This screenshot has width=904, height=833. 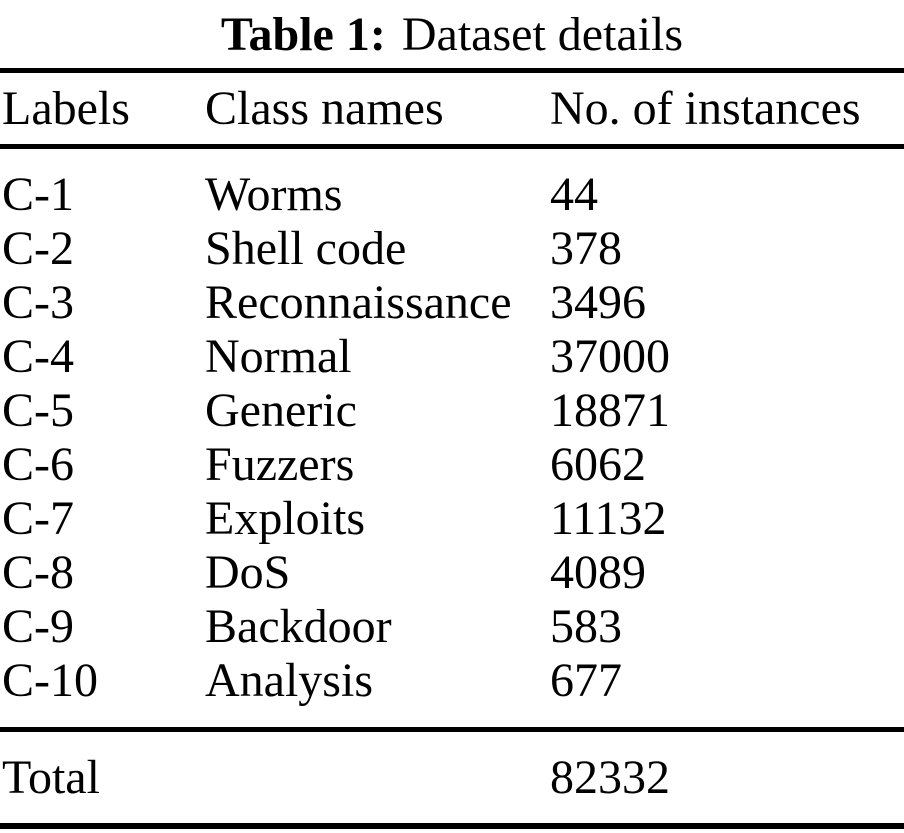 I want to click on total-instances: 82332, so click(x=610, y=777).